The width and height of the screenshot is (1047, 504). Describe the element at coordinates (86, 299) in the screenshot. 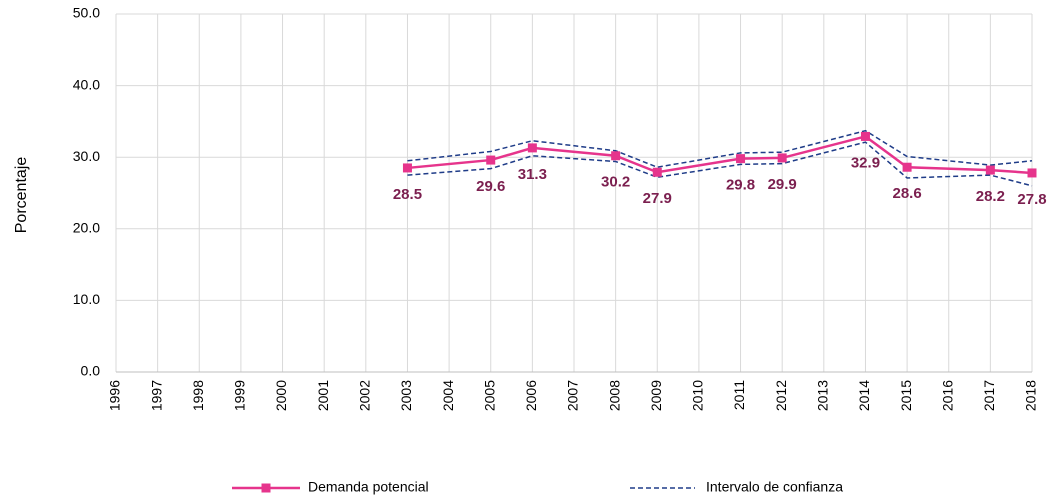

I see `y-tick-label: 10.0` at that location.